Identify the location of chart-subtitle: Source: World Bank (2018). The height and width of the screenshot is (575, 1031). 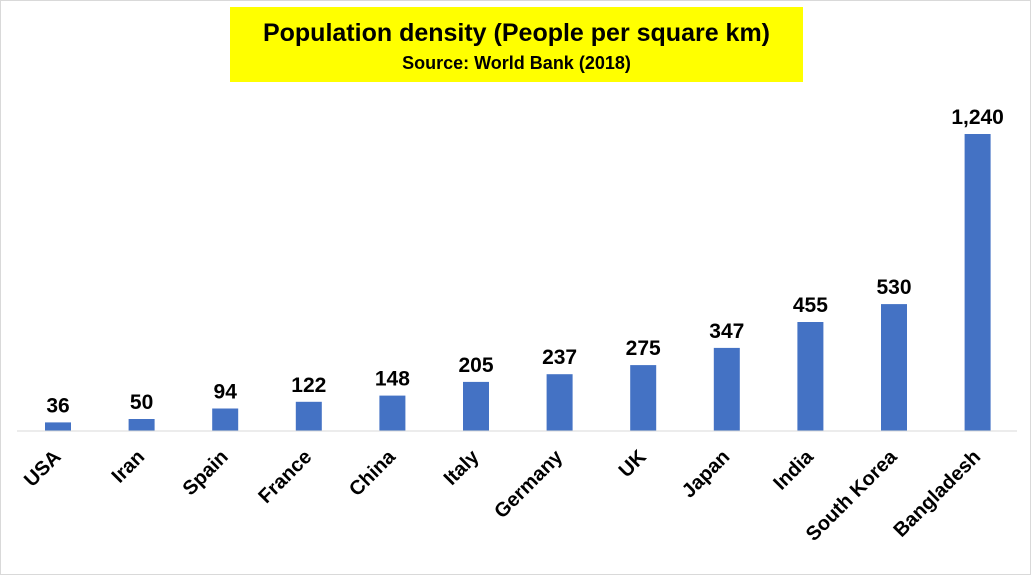
(516, 63).